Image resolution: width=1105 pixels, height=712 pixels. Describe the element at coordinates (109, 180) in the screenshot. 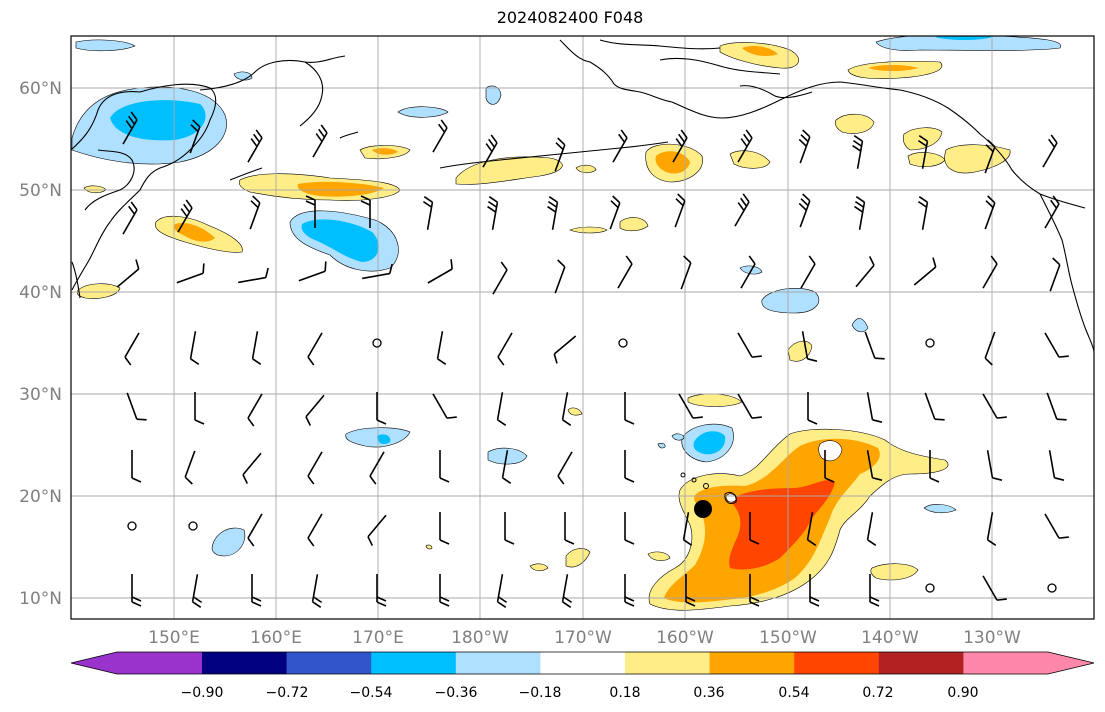

I see `coast-okhotsk` at that location.